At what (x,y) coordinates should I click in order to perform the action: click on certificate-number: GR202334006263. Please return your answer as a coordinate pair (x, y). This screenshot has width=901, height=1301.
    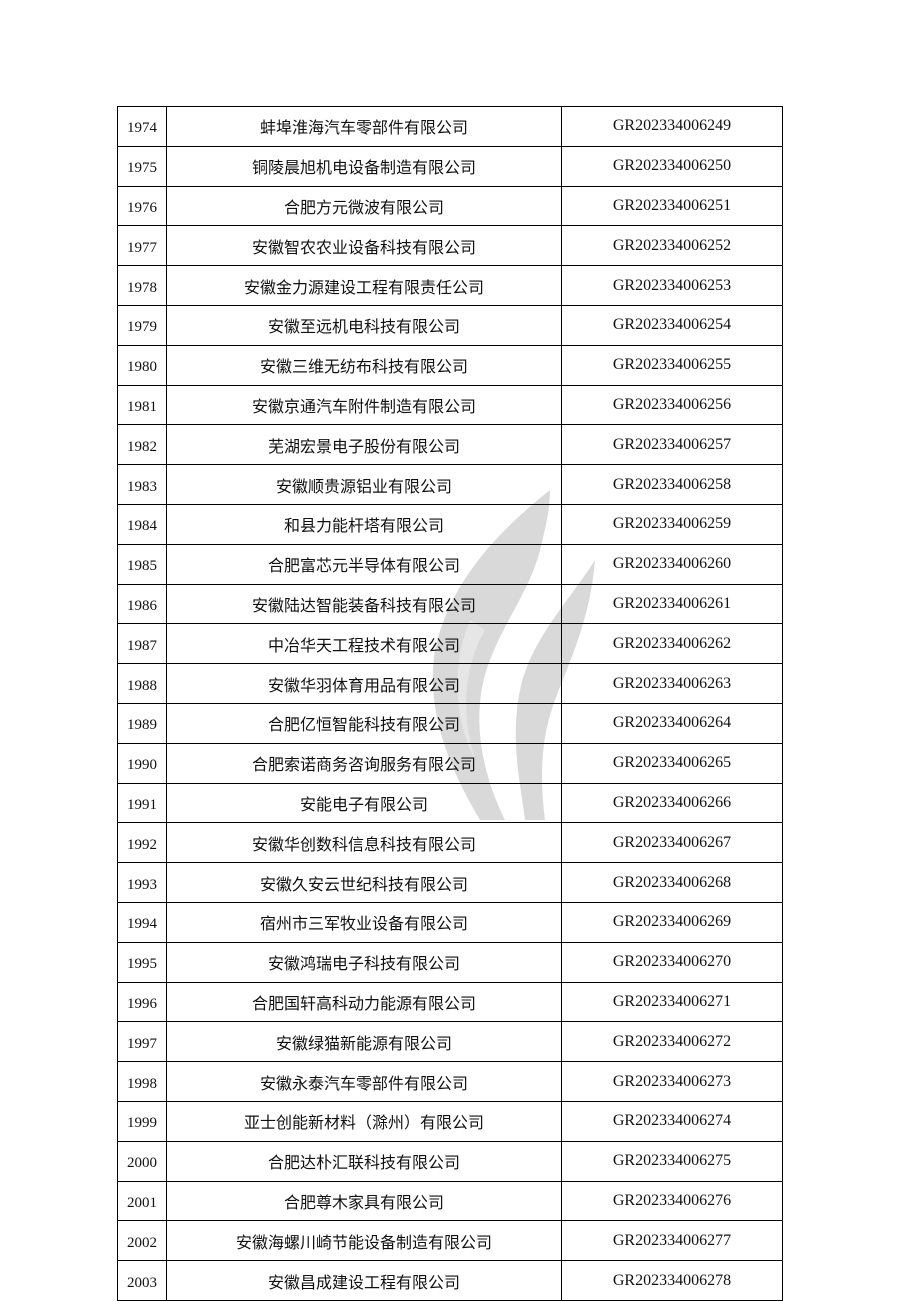
    Looking at the image, I should click on (672, 683).